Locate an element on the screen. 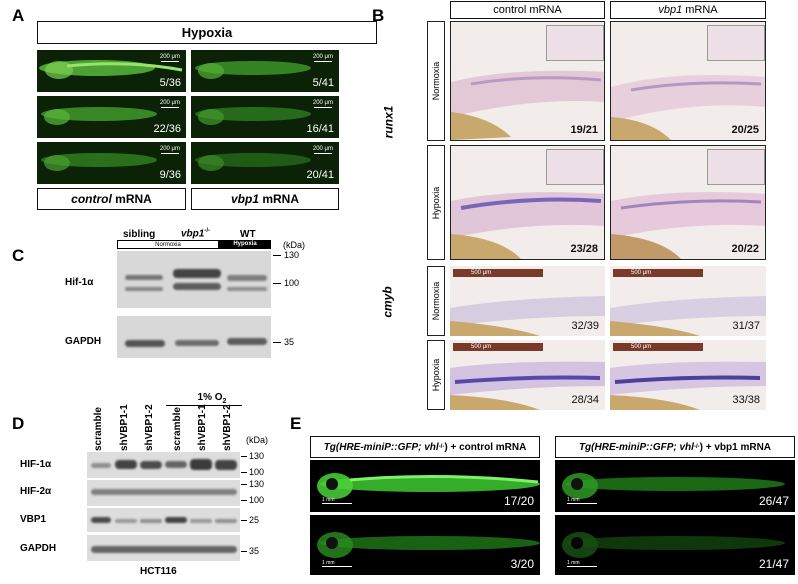 Image resolution: width=798 pixels, height=584 pixels. vbp1-row-label-d: VBP1 is located at coordinates (33, 519).